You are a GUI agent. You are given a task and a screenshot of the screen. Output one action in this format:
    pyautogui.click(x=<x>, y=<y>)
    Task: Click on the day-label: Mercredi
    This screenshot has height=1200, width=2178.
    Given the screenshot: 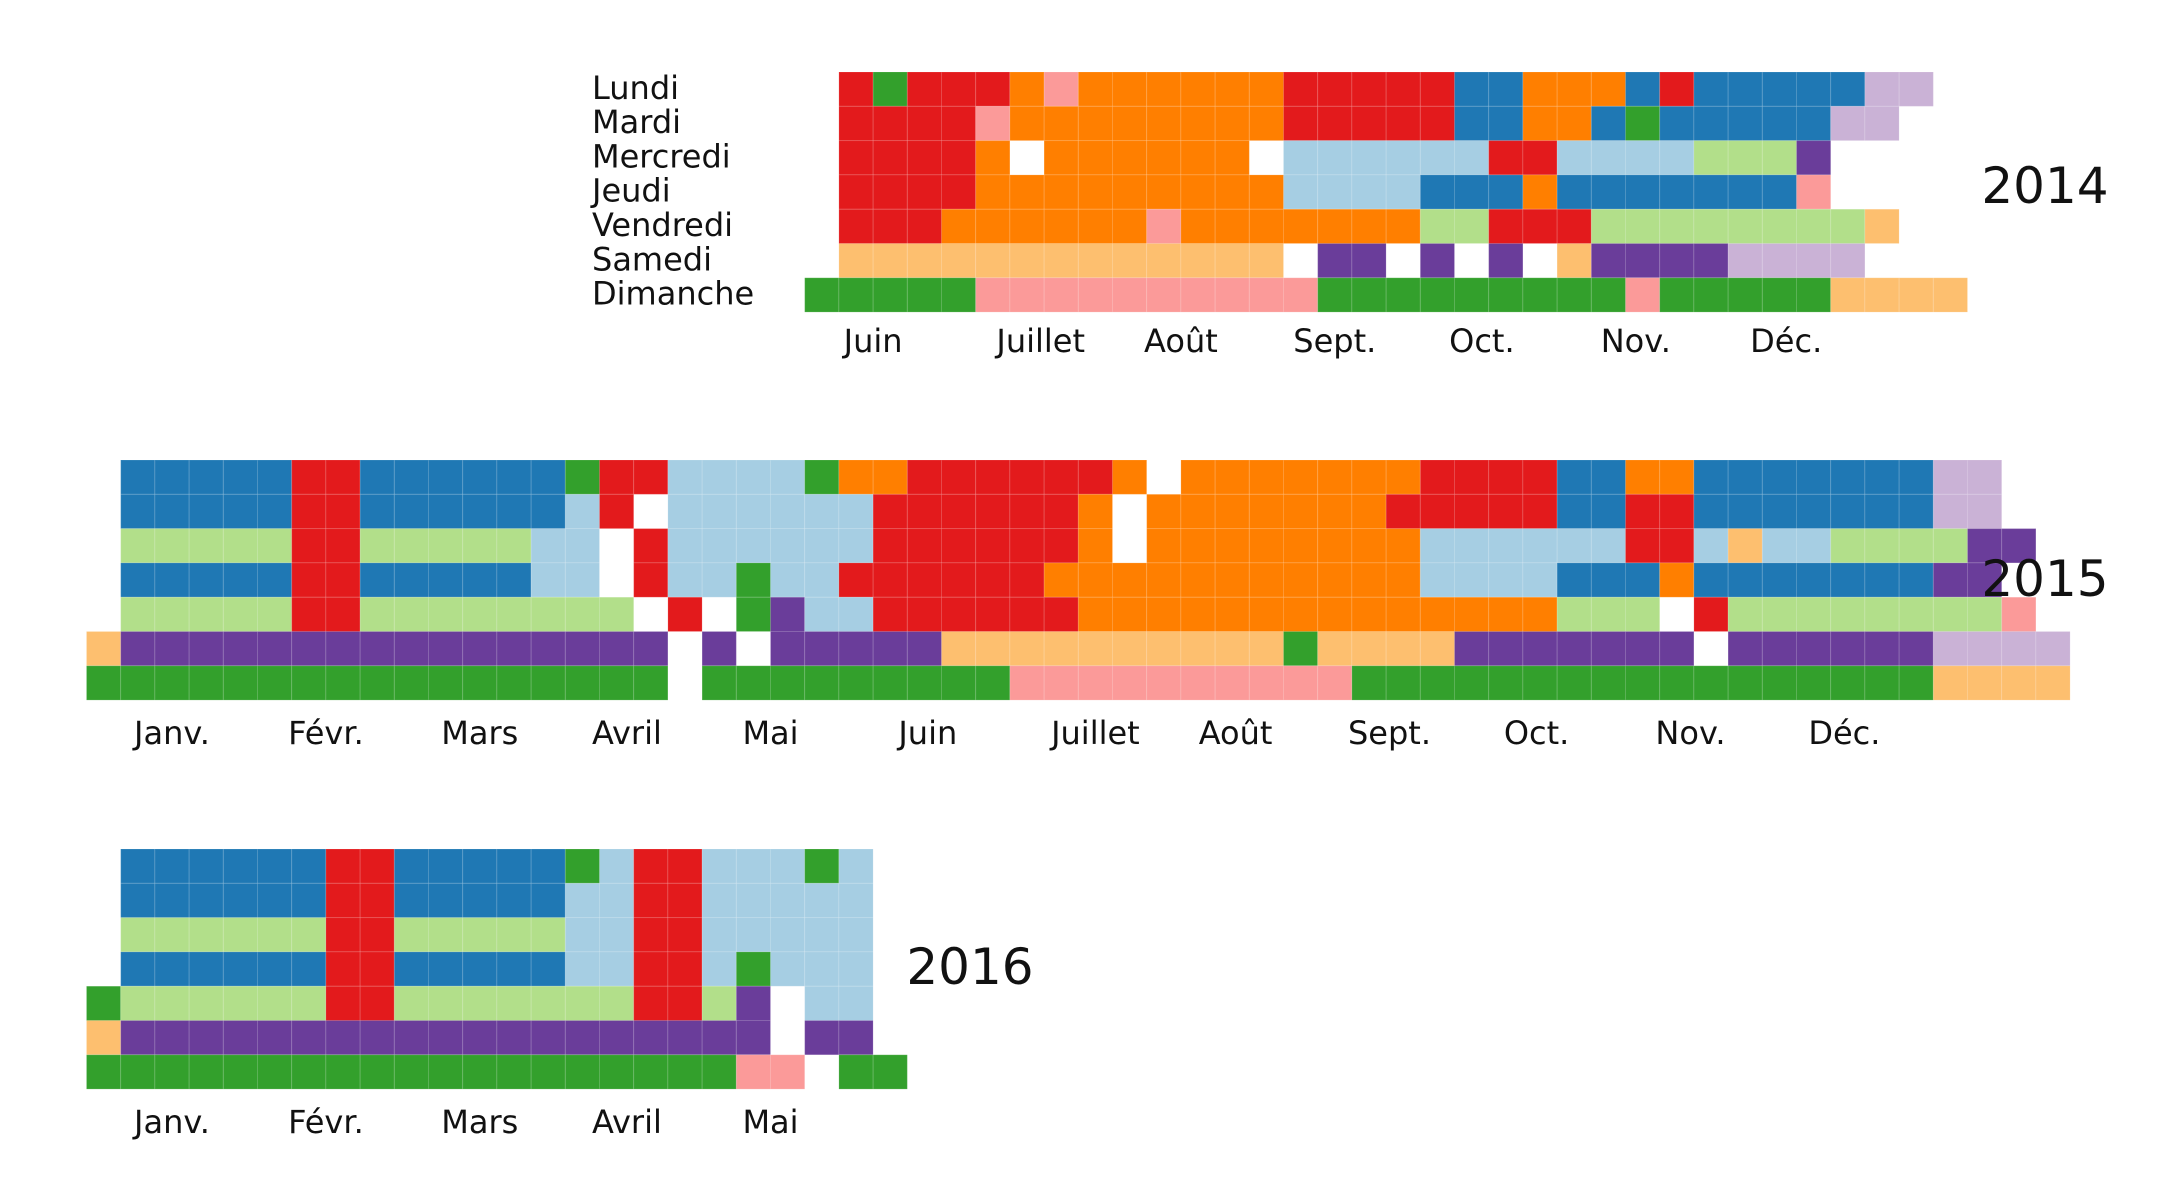 What is the action you would take?
    pyautogui.click(x=661, y=156)
    